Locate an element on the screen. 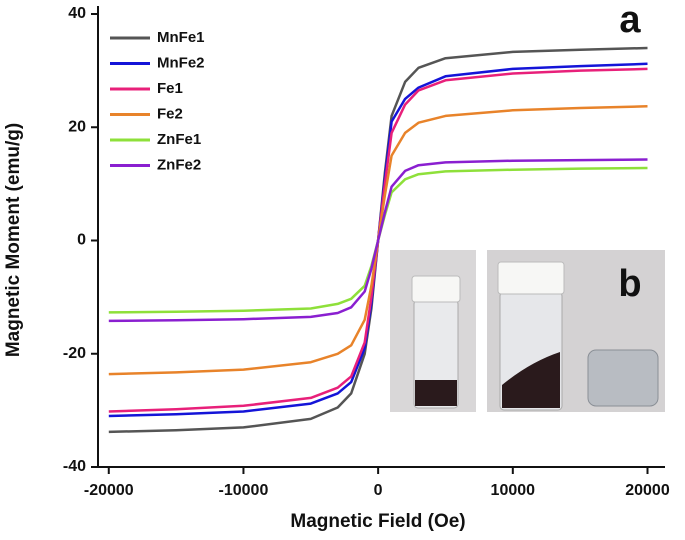 The height and width of the screenshot is (540, 685). photo-inset is located at coordinates (527, 331).